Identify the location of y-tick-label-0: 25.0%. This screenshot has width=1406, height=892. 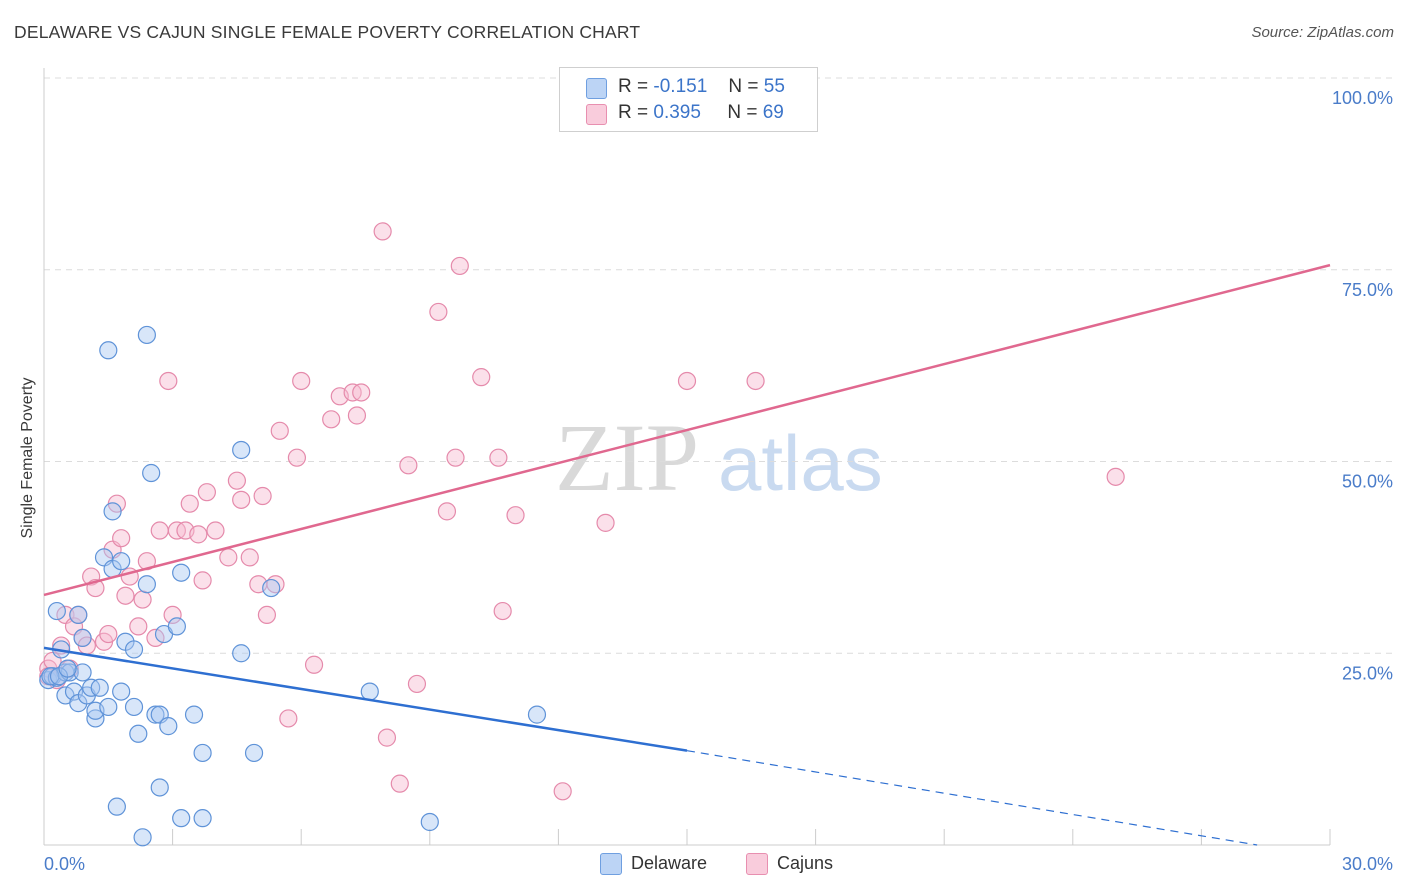
(1367, 673).